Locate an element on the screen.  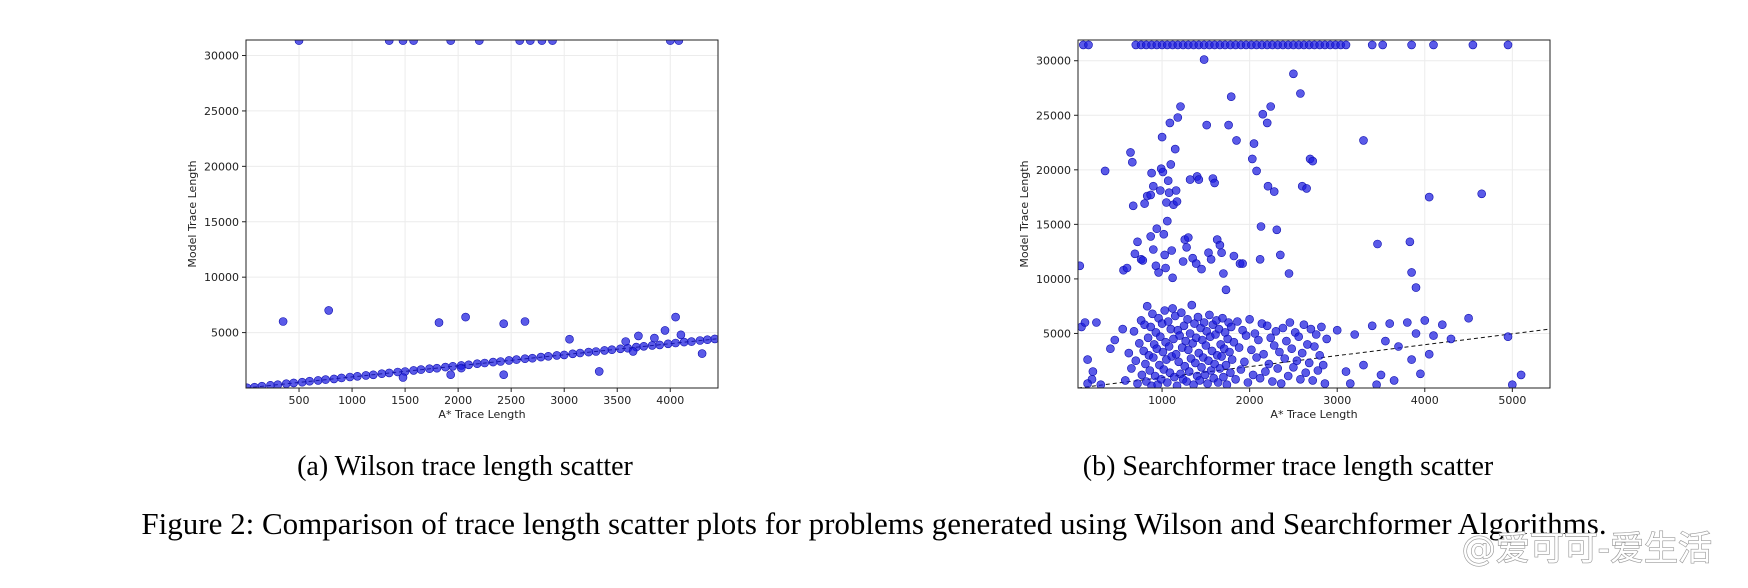
panel-a-y-tick-label: 10000 is located at coordinates (221, 277).